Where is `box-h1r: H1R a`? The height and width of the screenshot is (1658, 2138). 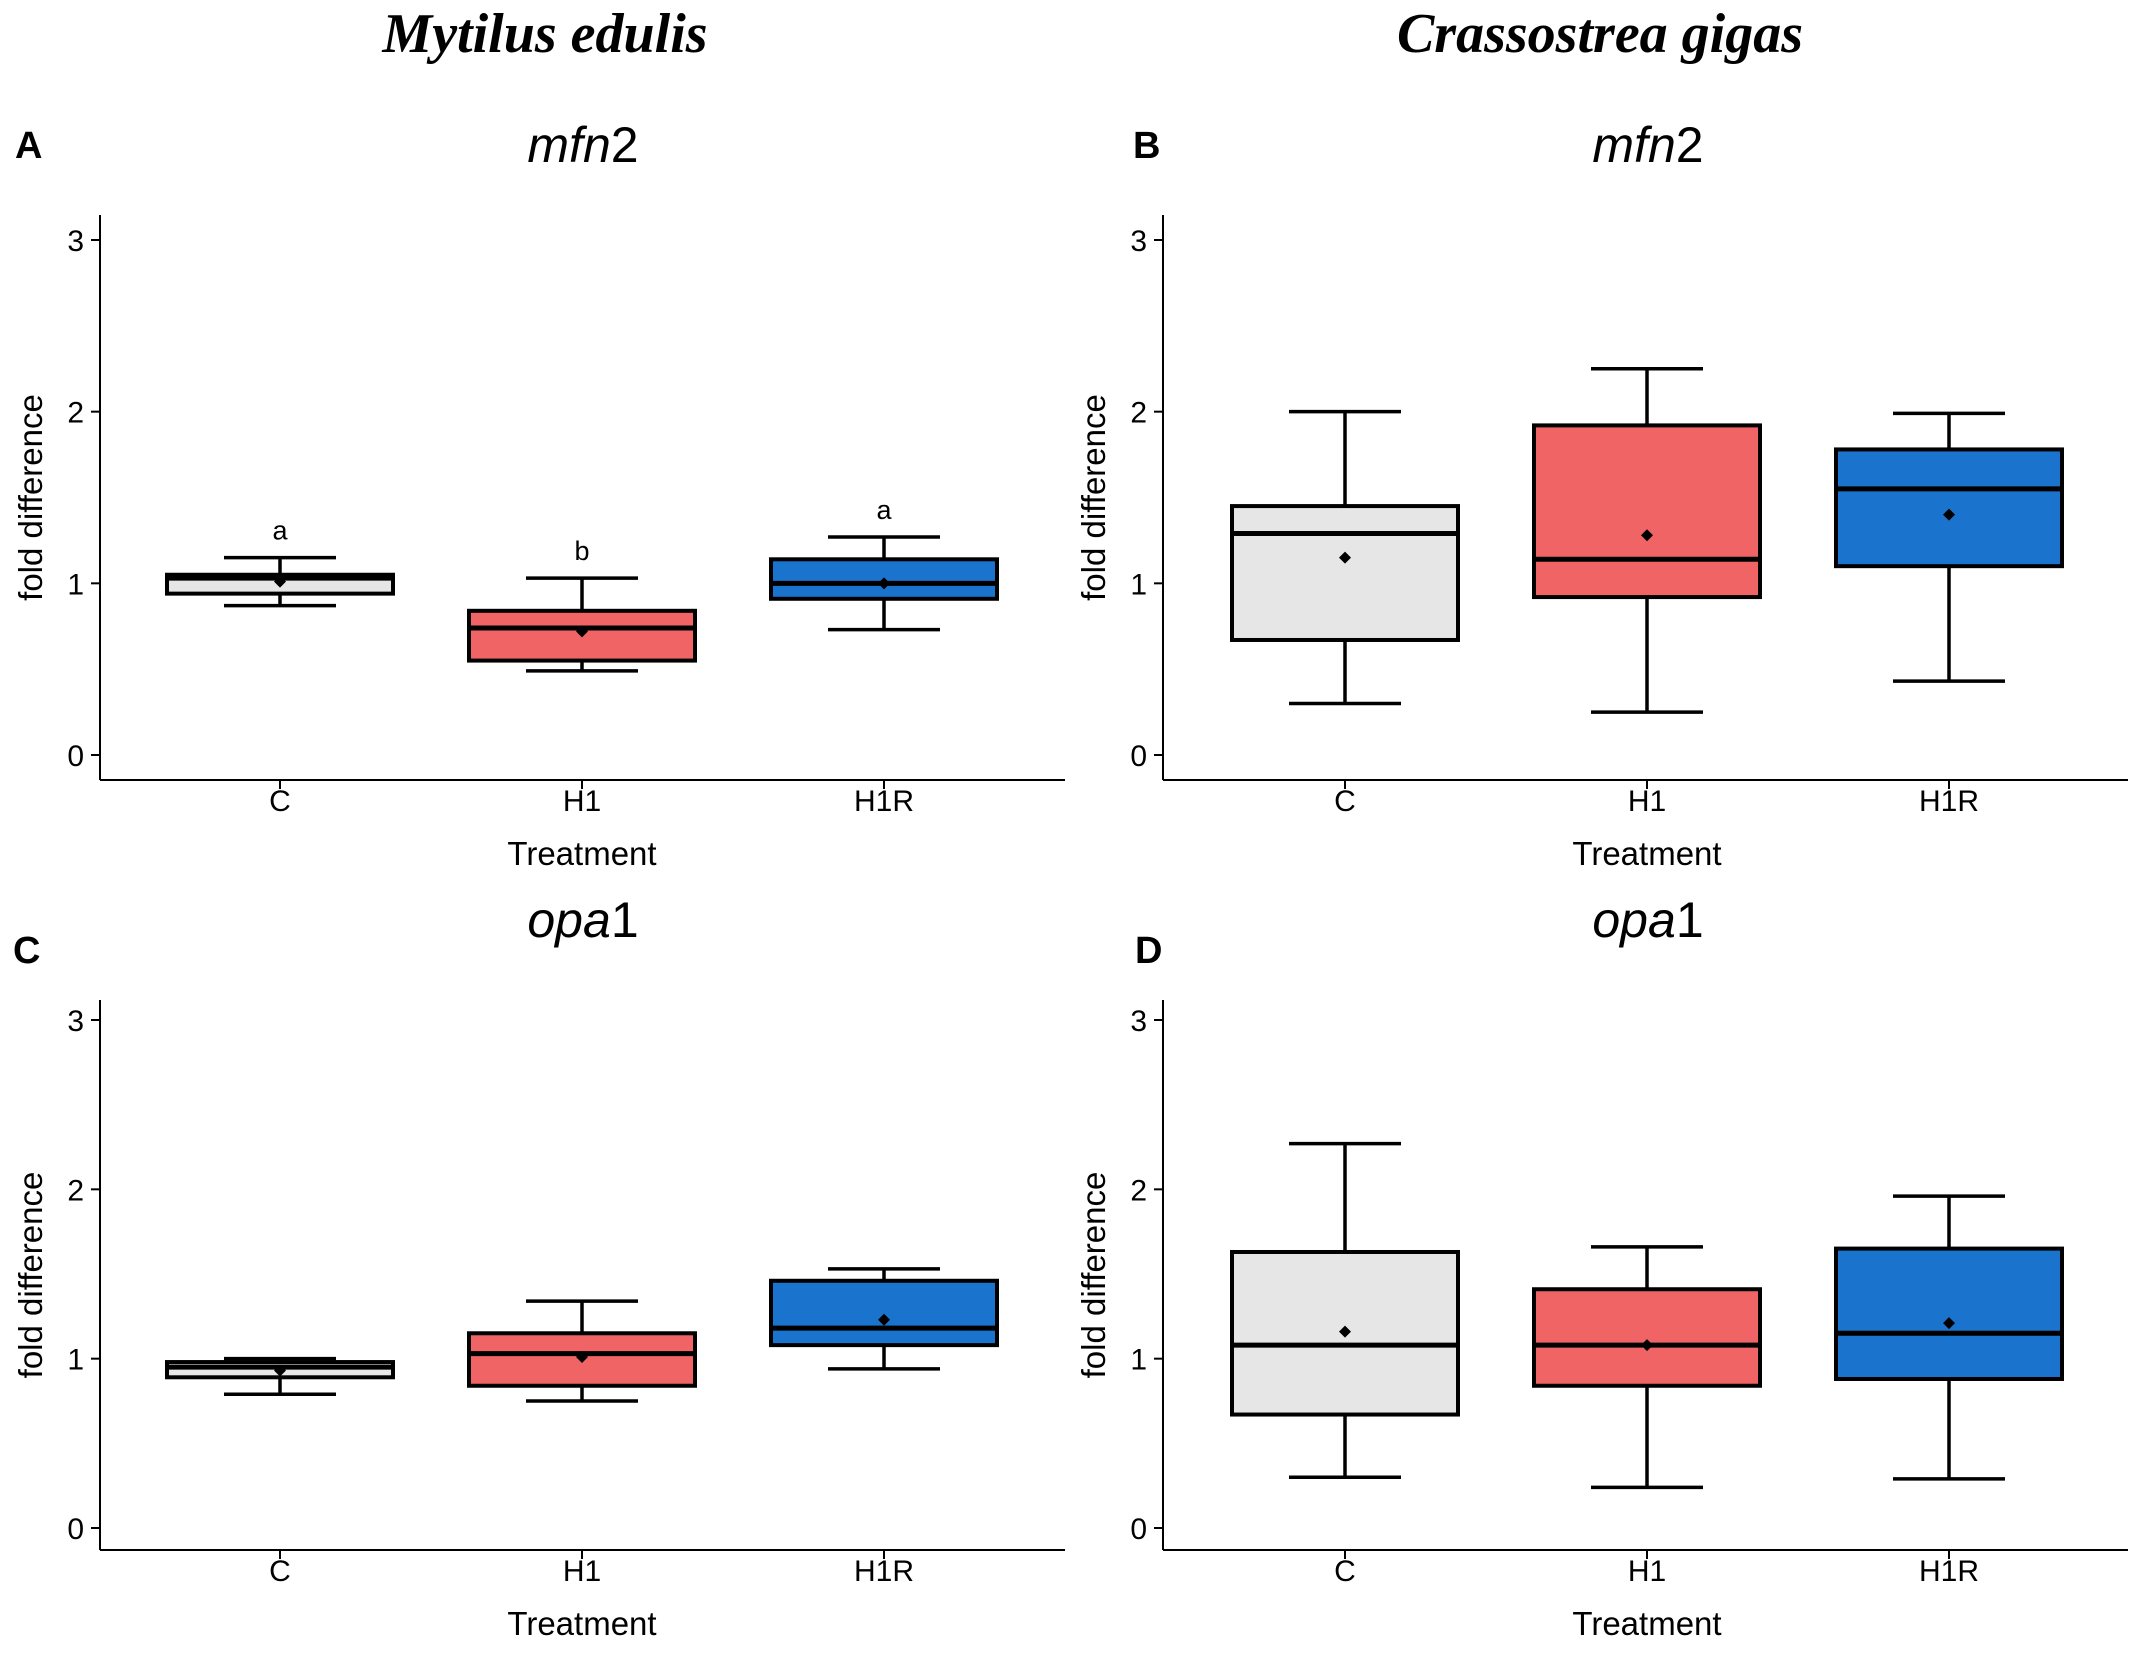
box-h1r: H1R a is located at coordinates (884, 656).